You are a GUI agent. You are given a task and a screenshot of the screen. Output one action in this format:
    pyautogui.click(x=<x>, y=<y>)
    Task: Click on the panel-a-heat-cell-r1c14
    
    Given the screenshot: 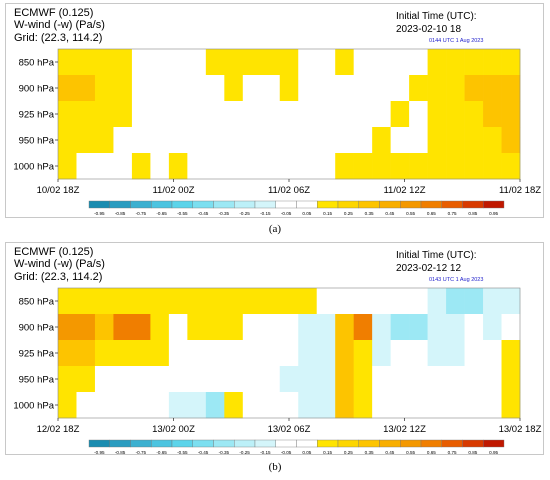 What is the action you would take?
    pyautogui.click(x=326, y=88)
    